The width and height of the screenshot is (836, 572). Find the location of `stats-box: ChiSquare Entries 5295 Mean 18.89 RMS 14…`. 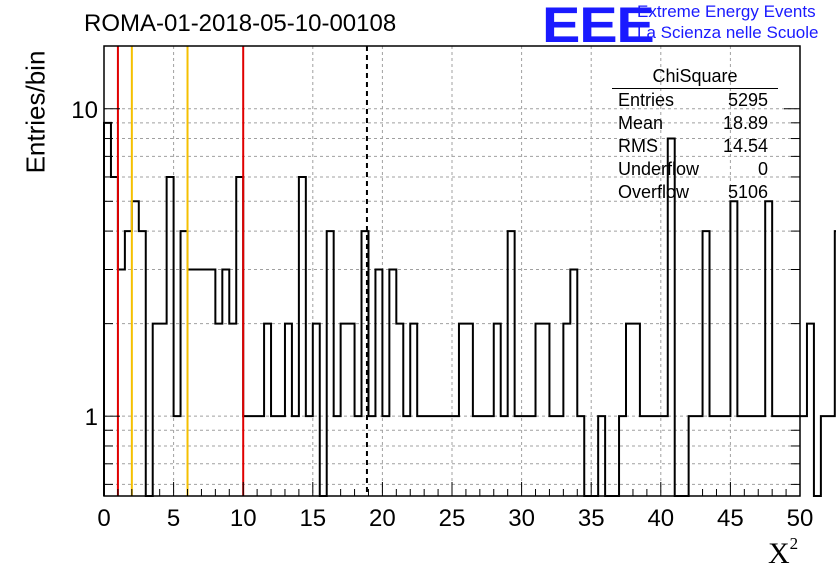

stats-box: ChiSquare Entries 5295 Mean 18.89 RMS 14… is located at coordinates (695, 135).